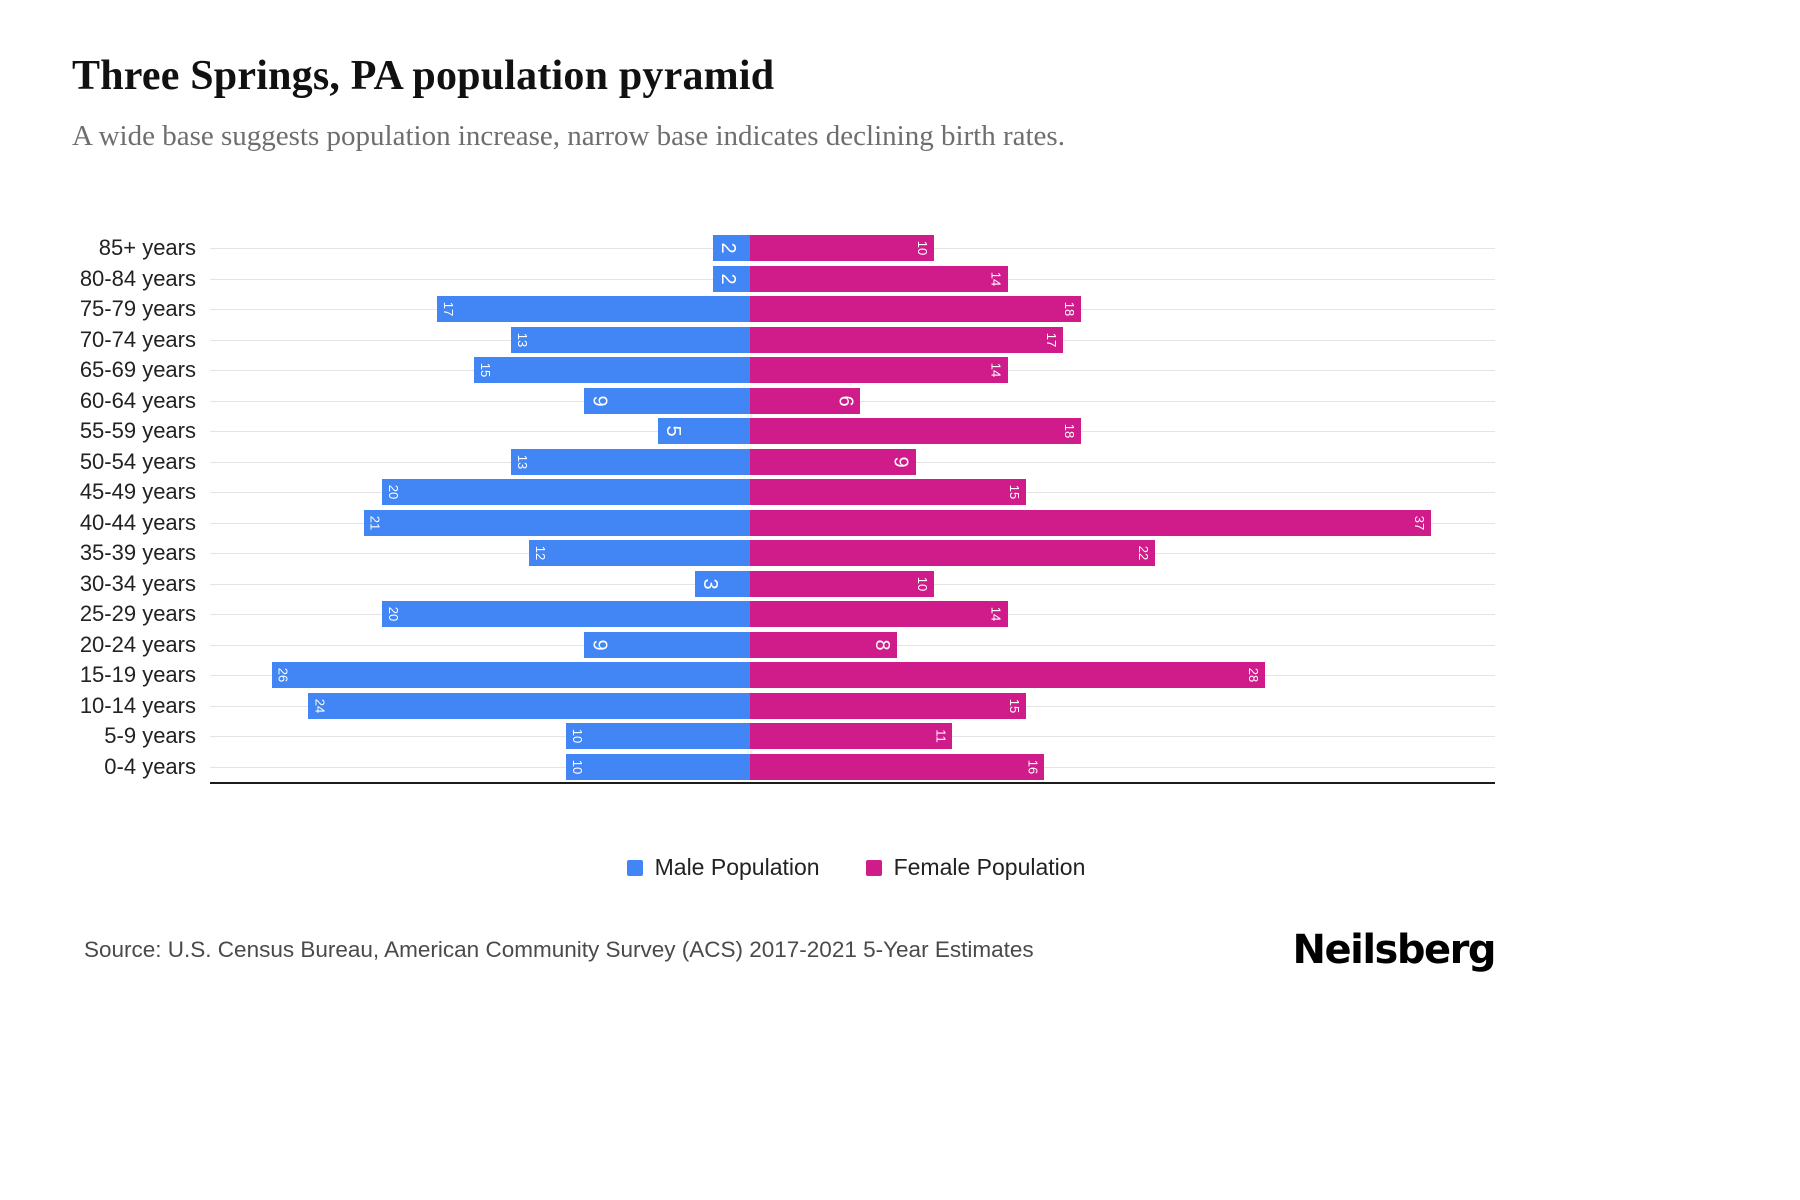 This screenshot has width=1800, height=1200. Describe the element at coordinates (137, 400) in the screenshot. I see `y-axis-label: 60-64 years` at that location.